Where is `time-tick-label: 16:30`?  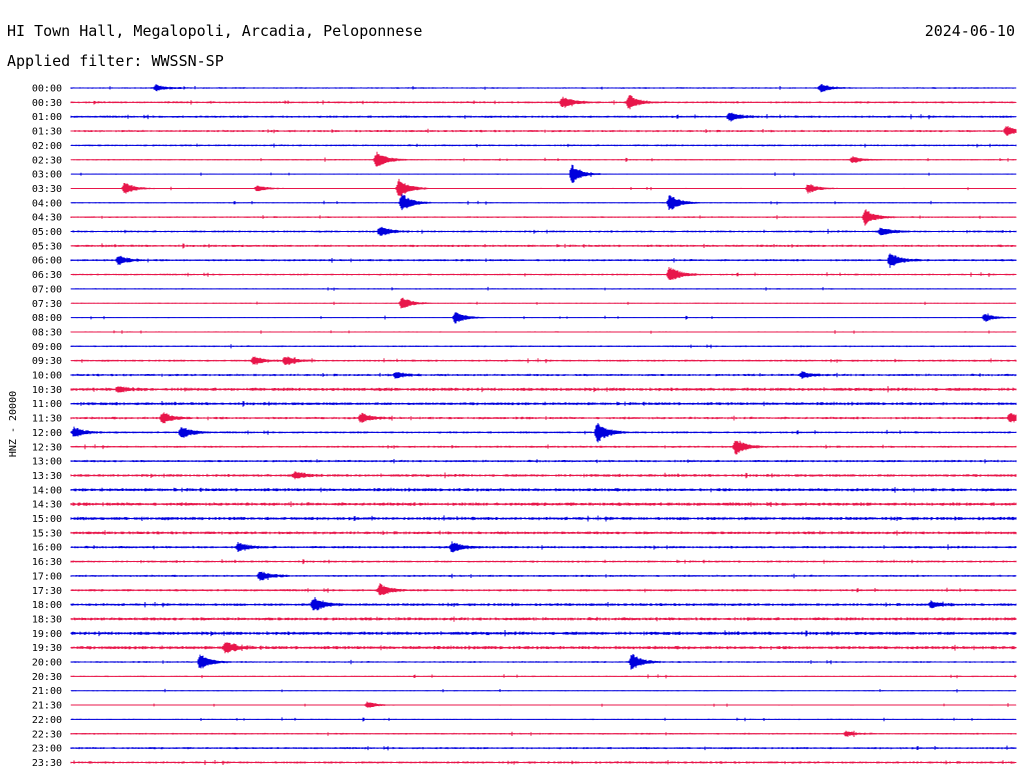
time-tick-label: 16:30 is located at coordinates (47, 562).